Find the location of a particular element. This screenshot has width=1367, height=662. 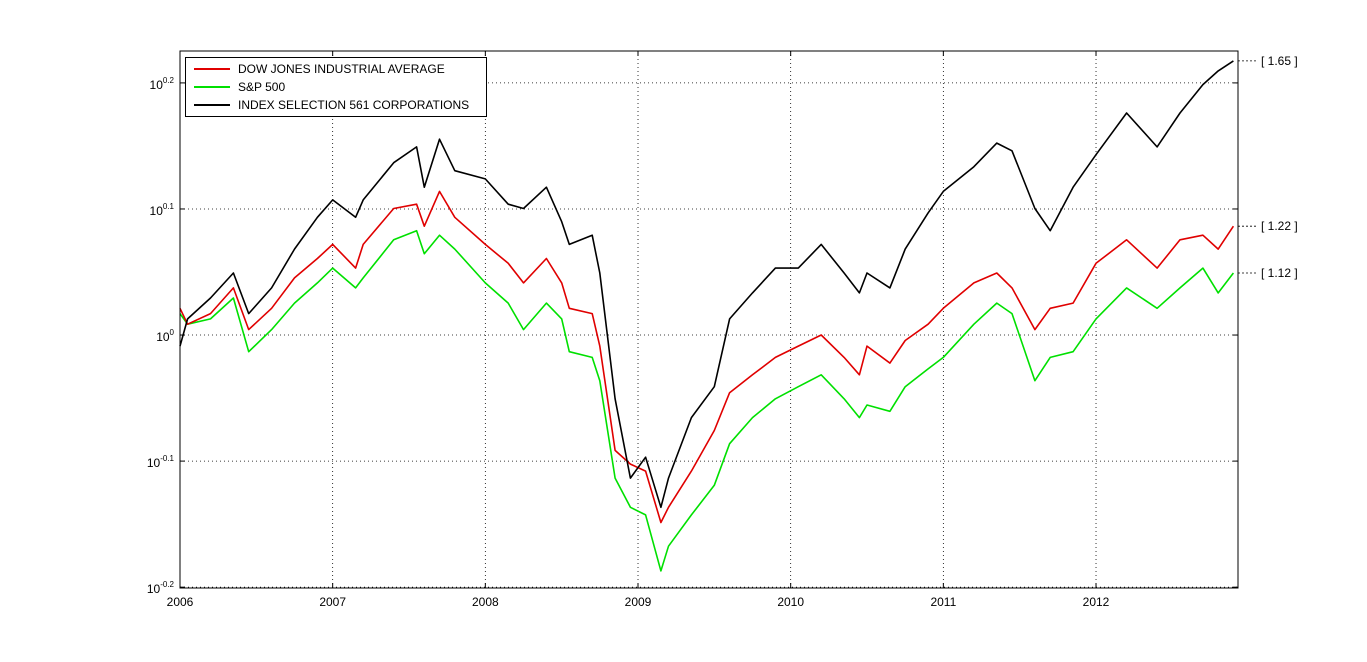

x-tick-label: 2008 is located at coordinates (485, 602).